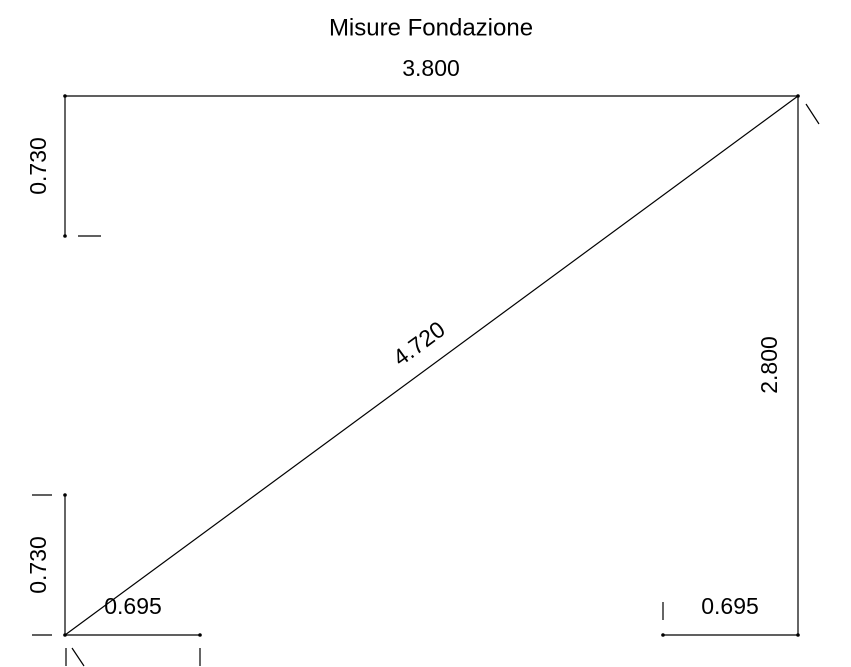  What do you see at coordinates (431, 27) in the screenshot?
I see `title: Misure Fondazione` at bounding box center [431, 27].